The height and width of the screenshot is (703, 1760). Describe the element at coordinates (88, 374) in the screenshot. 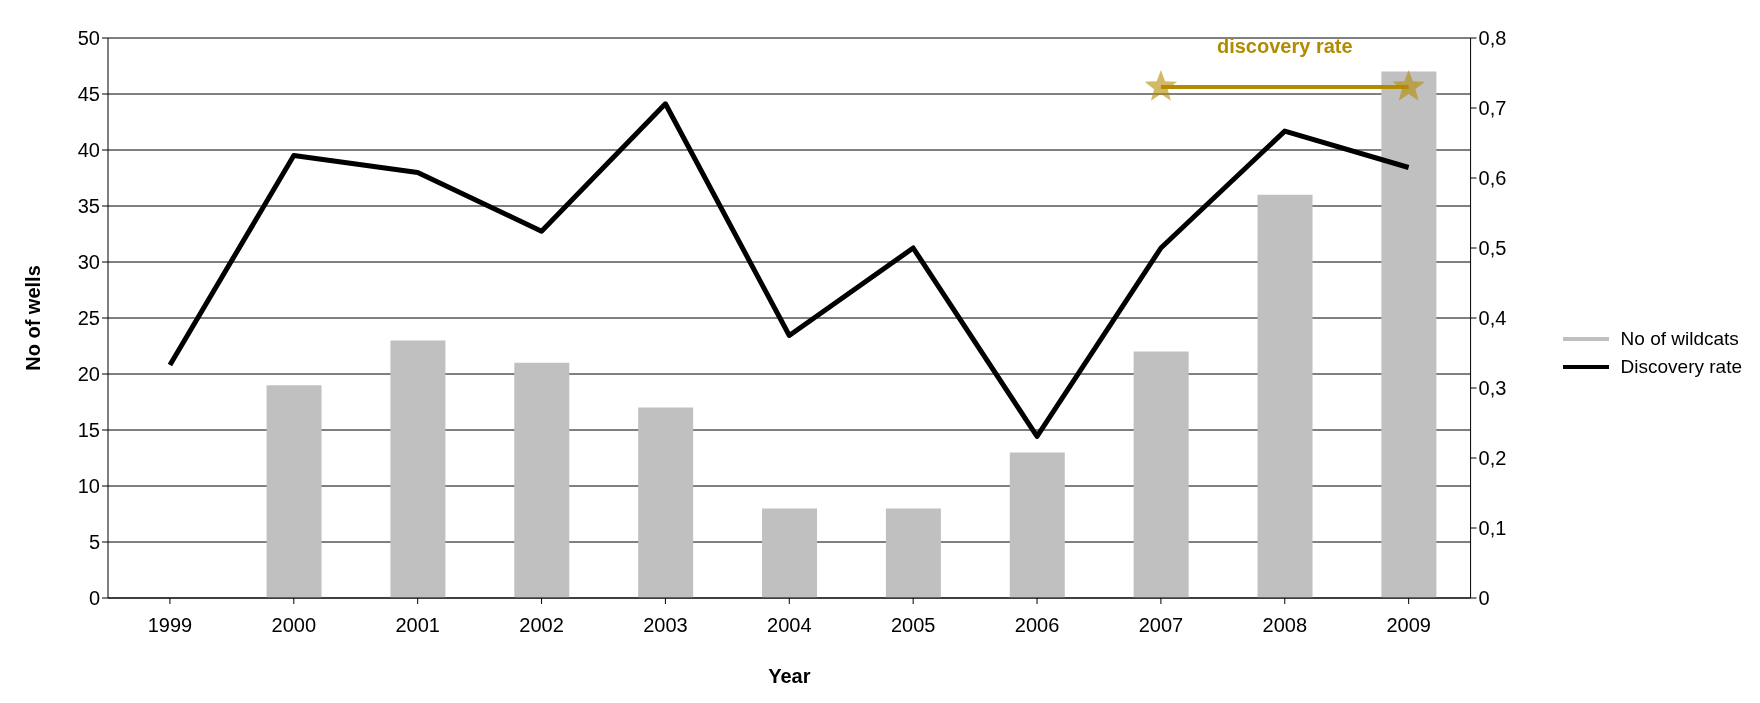

I see `y-tick-label: 20` at that location.